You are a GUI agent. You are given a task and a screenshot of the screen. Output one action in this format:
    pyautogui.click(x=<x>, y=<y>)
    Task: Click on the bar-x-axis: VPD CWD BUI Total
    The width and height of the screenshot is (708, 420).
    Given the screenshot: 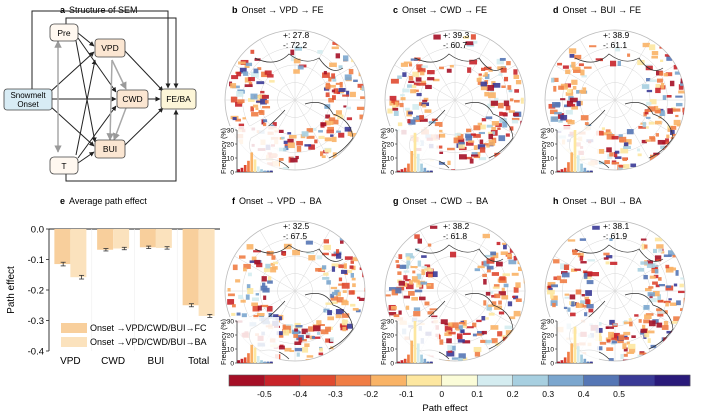 What is the action you would take?
    pyautogui.click(x=134, y=361)
    